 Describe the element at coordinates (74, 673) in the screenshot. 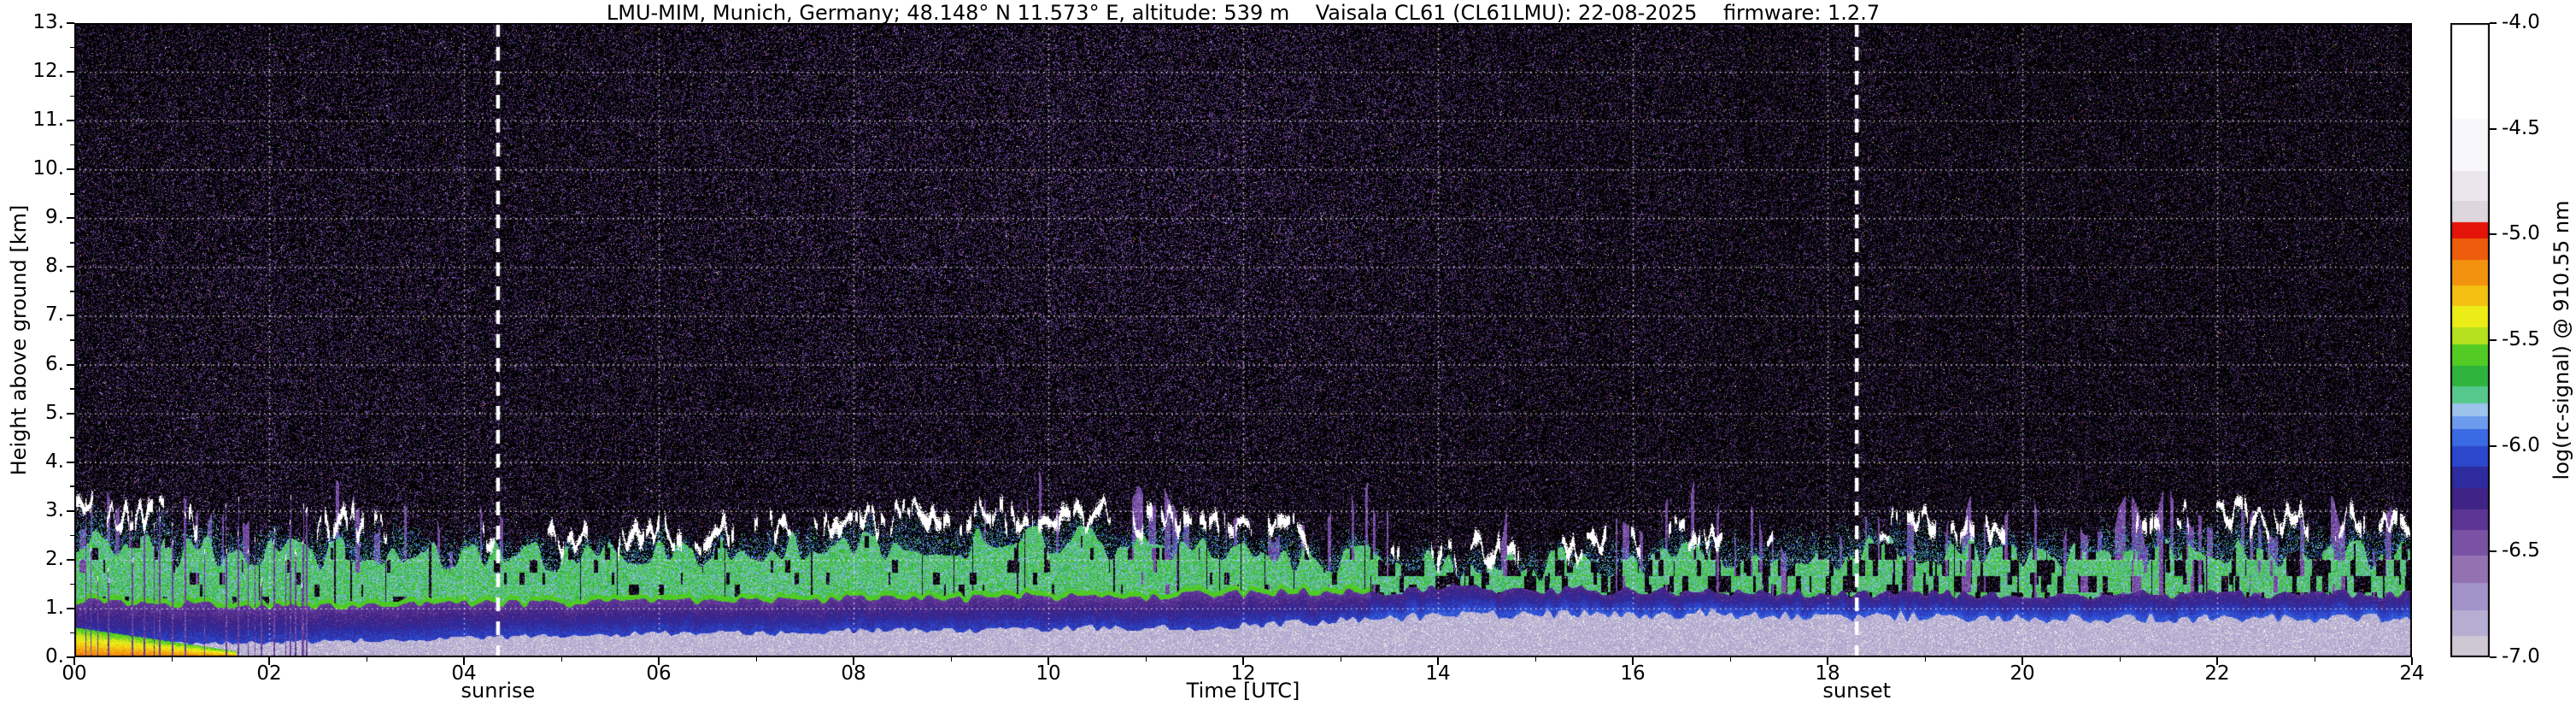

I see `x-tick-label: 00` at that location.